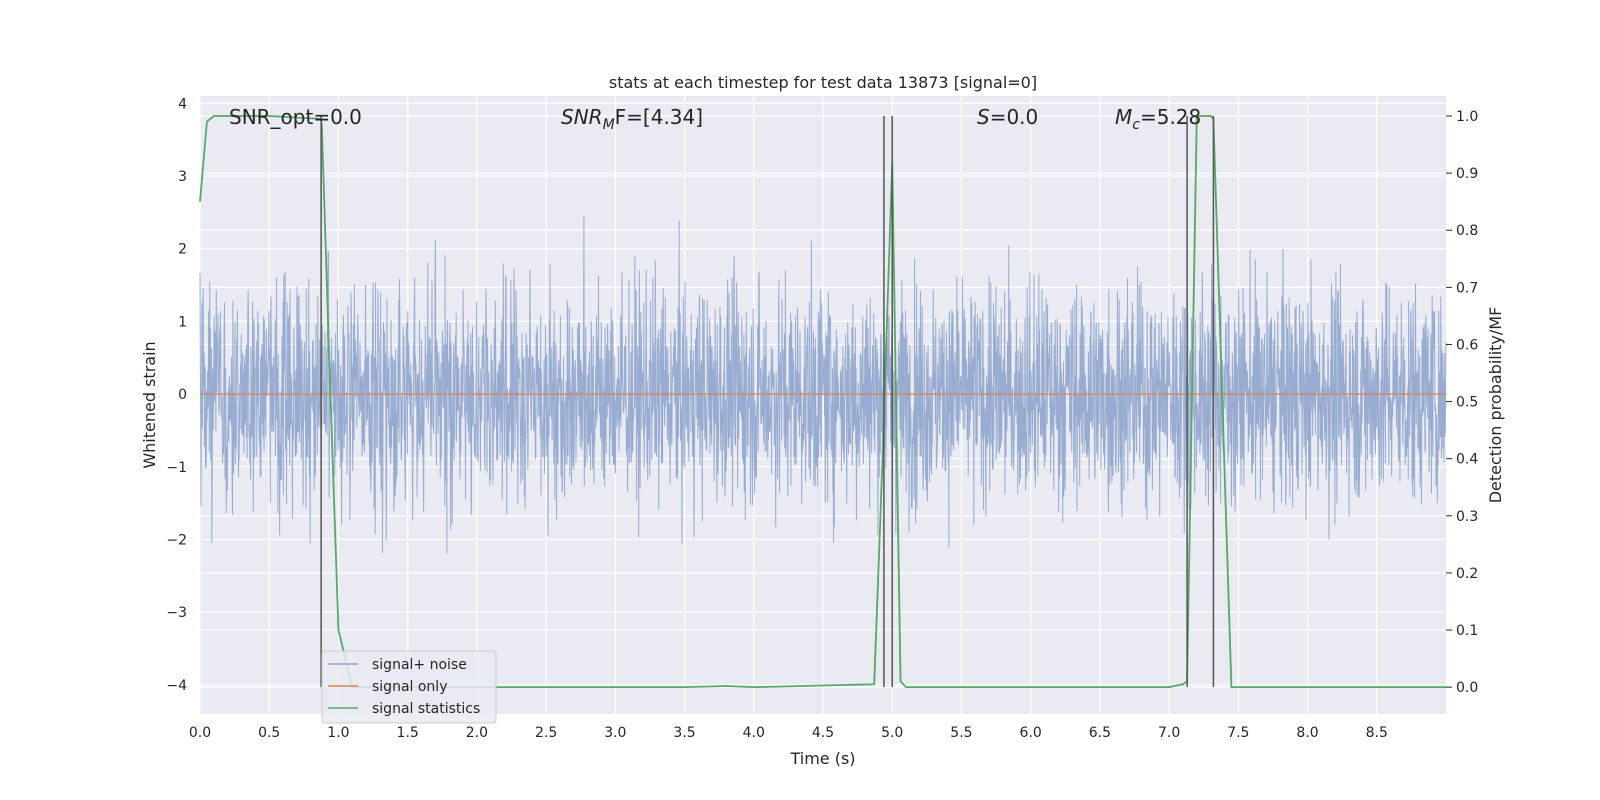 Image resolution: width=1600 pixels, height=800 pixels. What do you see at coordinates (182, 395) in the screenshot?
I see `y-tick-label: 0` at bounding box center [182, 395].